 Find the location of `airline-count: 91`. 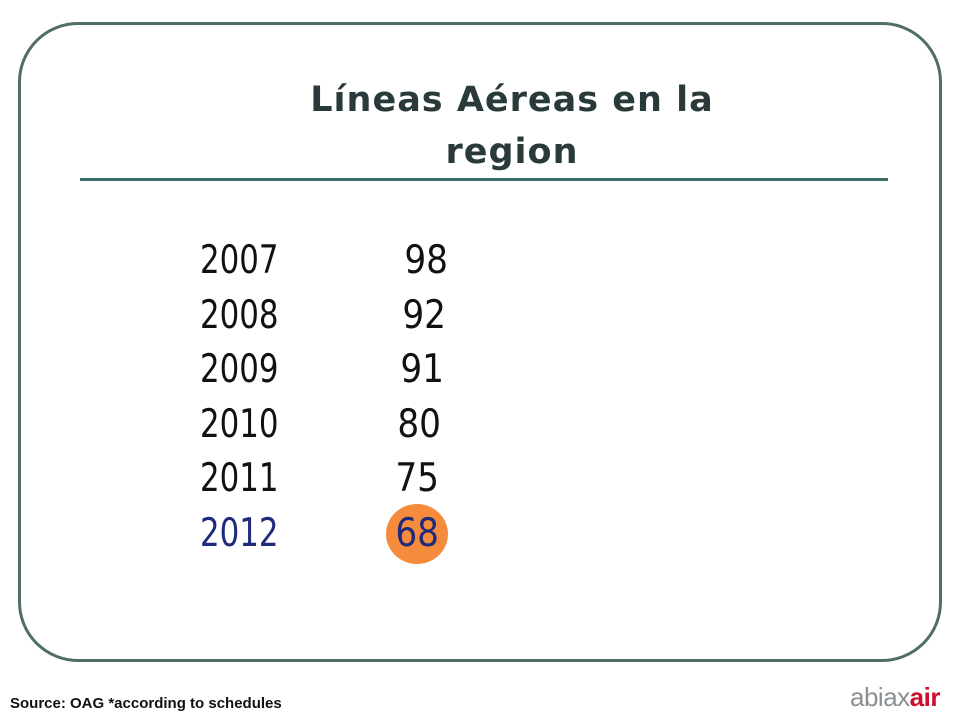

airline-count: 91 is located at coordinates (422, 369).